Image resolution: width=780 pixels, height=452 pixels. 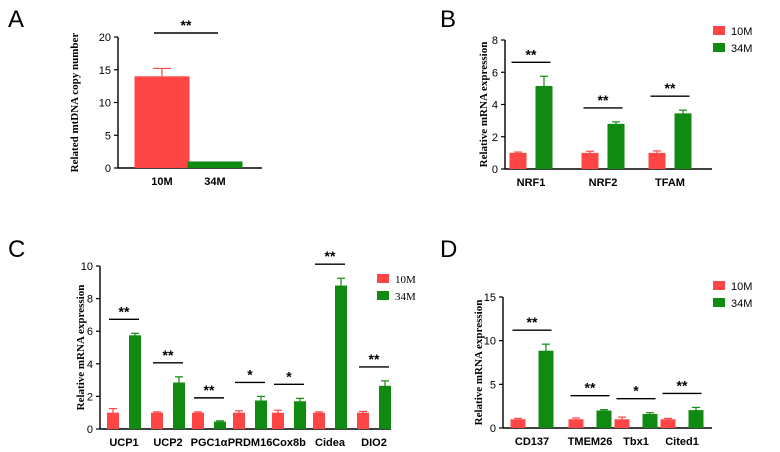 What do you see at coordinates (113, 420) in the screenshot?
I see `bar-10M-UCP1` at bounding box center [113, 420].